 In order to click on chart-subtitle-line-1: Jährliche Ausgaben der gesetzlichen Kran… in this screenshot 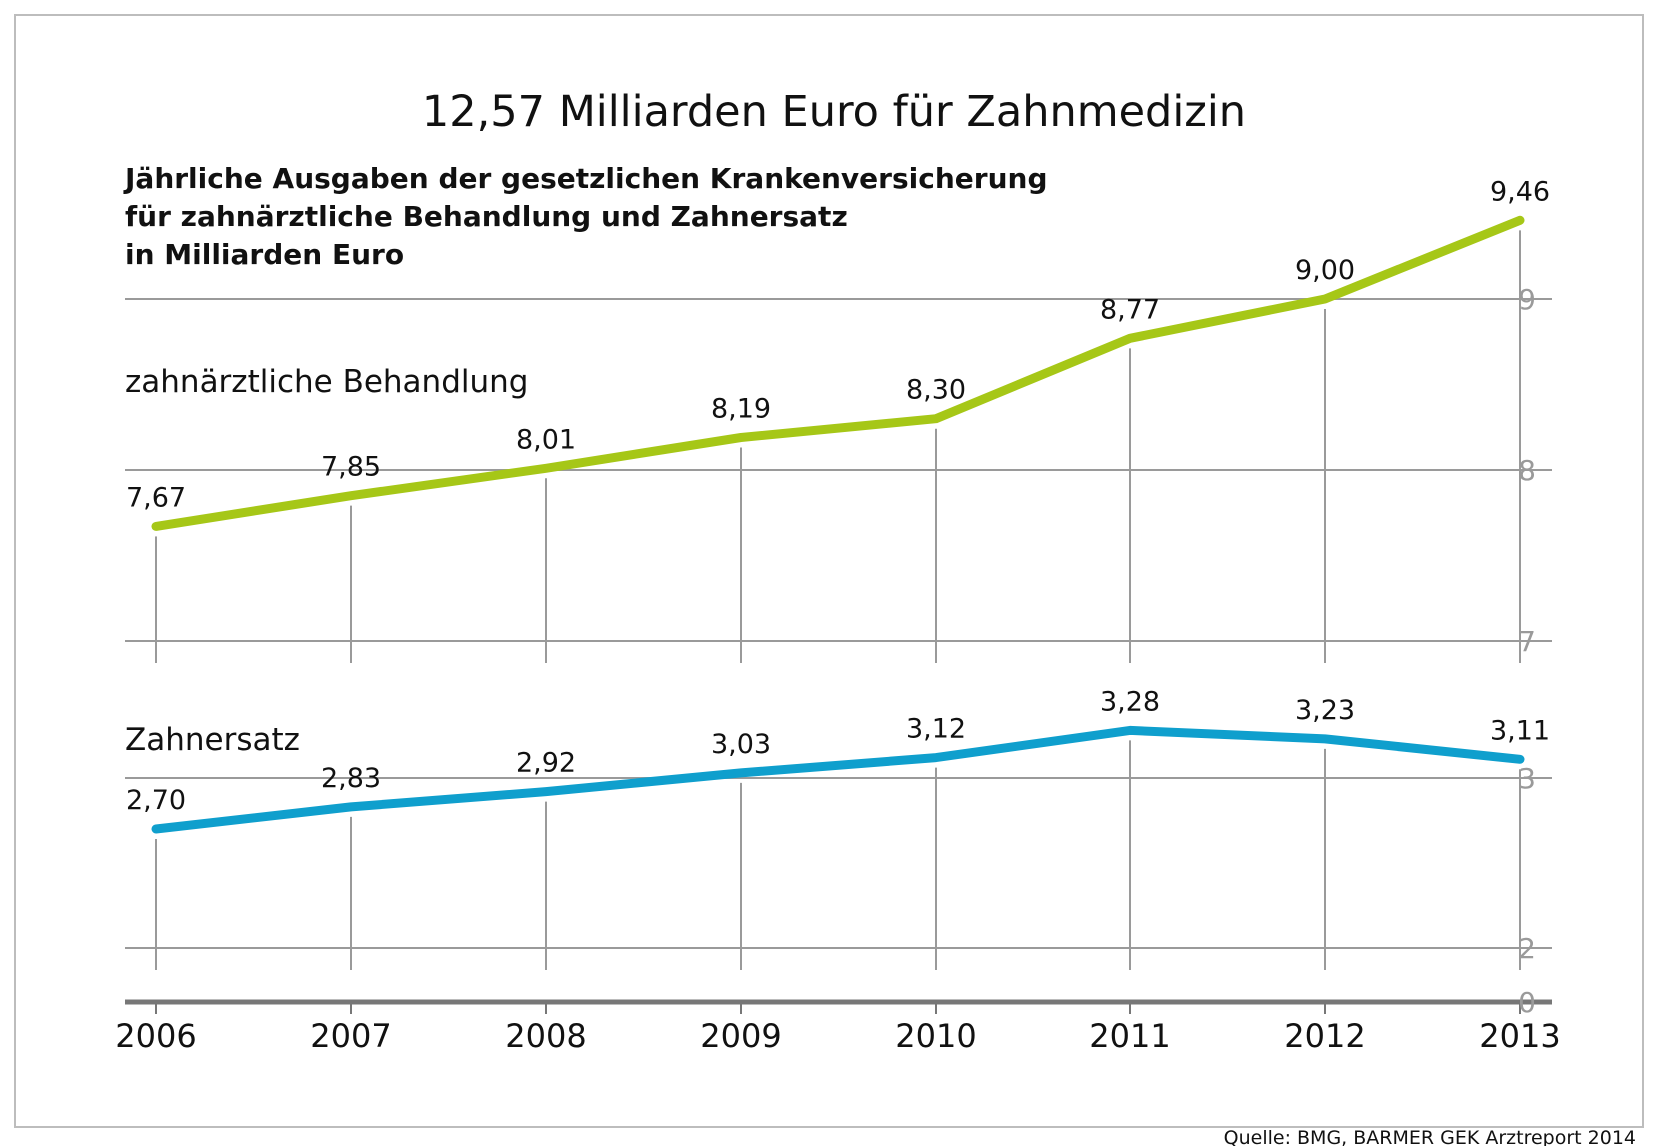, I will do `click(585, 178)`.